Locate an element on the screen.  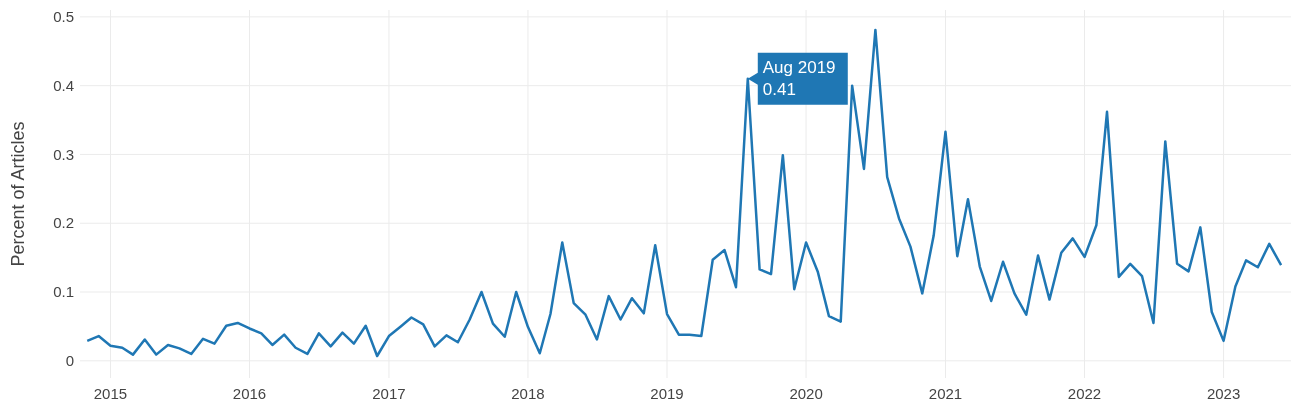
y-tick-label: 0.1 is located at coordinates (63, 292).